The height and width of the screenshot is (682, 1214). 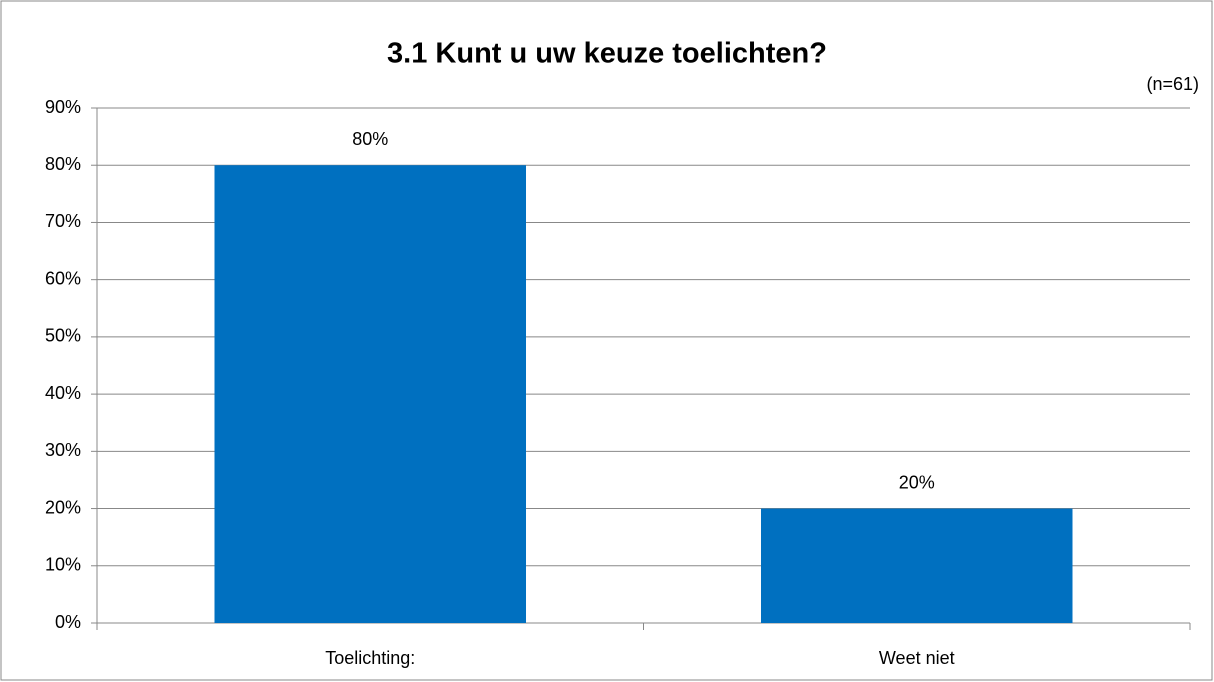 What do you see at coordinates (917, 658) in the screenshot?
I see `x-tick-label: Weet niet` at bounding box center [917, 658].